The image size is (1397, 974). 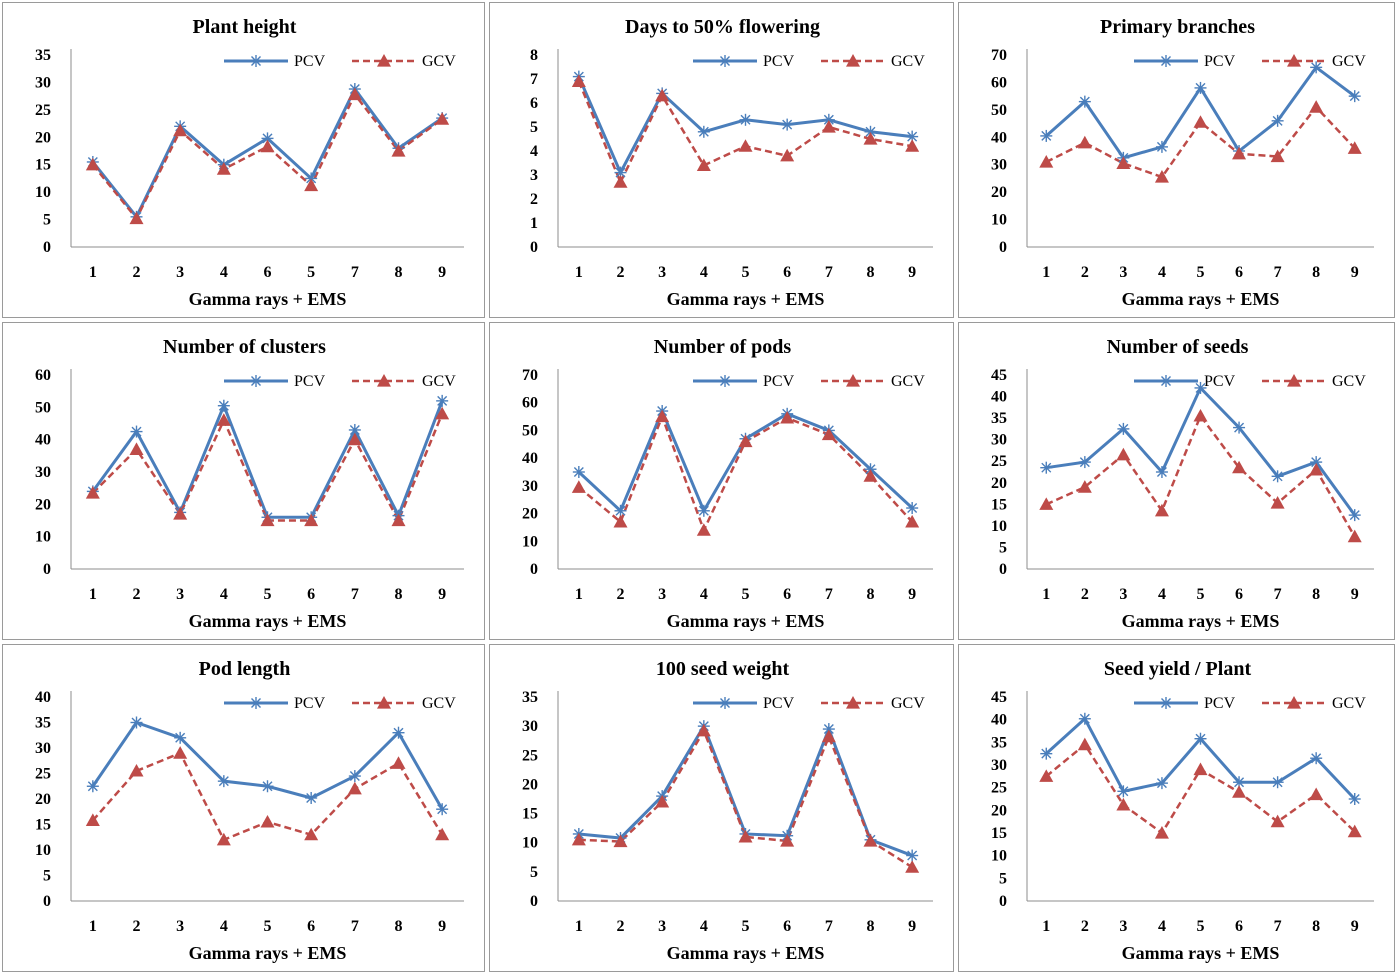 I want to click on x-tick-label: 8, so click(x=1316, y=594).